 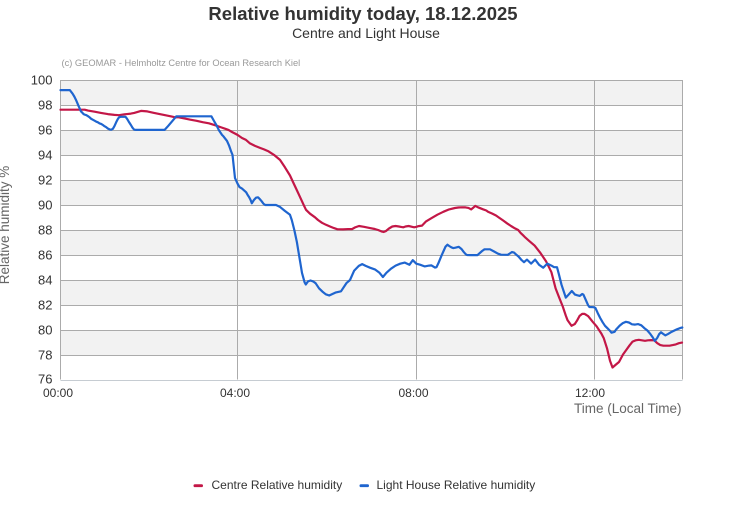 I want to click on svg-text: 86, so click(x=45, y=255).